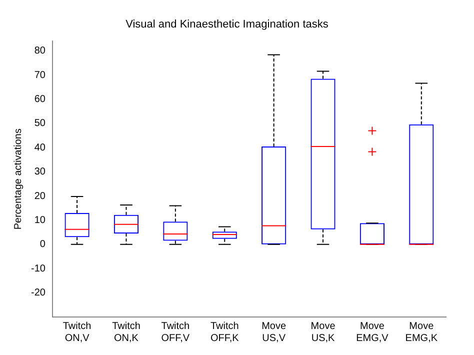 This screenshot has width=474, height=355. Describe the element at coordinates (421, 332) in the screenshot. I see `x-tick-label: Move EMG,K` at that location.